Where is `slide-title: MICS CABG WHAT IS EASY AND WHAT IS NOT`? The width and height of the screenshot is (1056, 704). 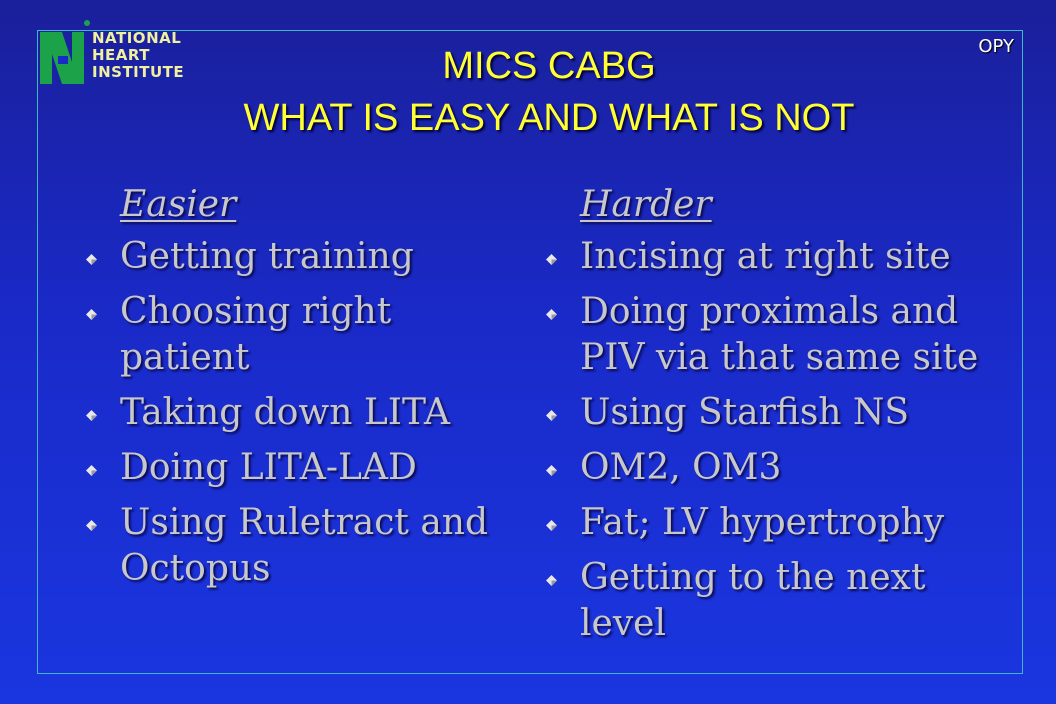
slide-title: MICS CABG WHAT IS EASY AND WHAT IS NOT is located at coordinates (528, 92).